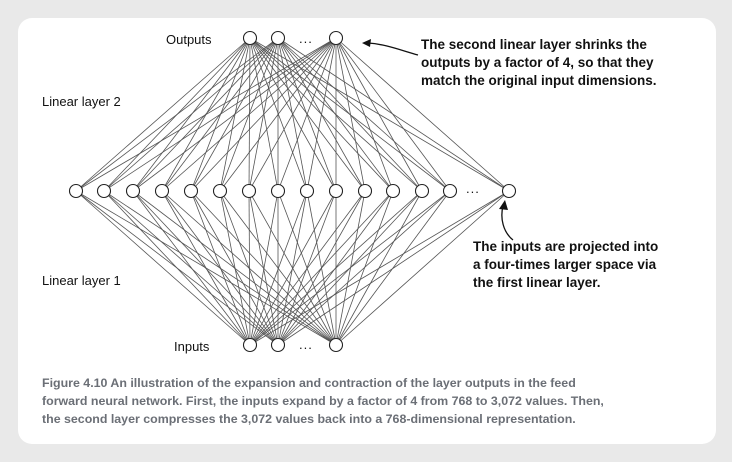 This screenshot has width=732, height=462. I want to click on top-annotation-line: The second linear layer shrinks the, so click(534, 44).